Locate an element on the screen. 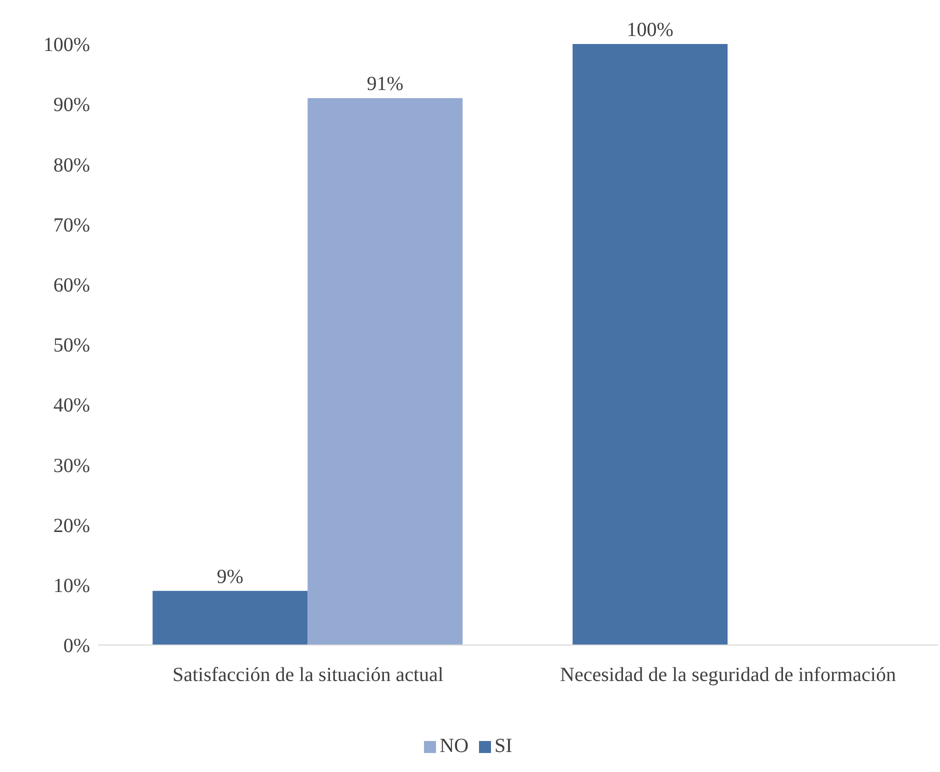 The height and width of the screenshot is (772, 940). data-label: 9% is located at coordinates (230, 577).